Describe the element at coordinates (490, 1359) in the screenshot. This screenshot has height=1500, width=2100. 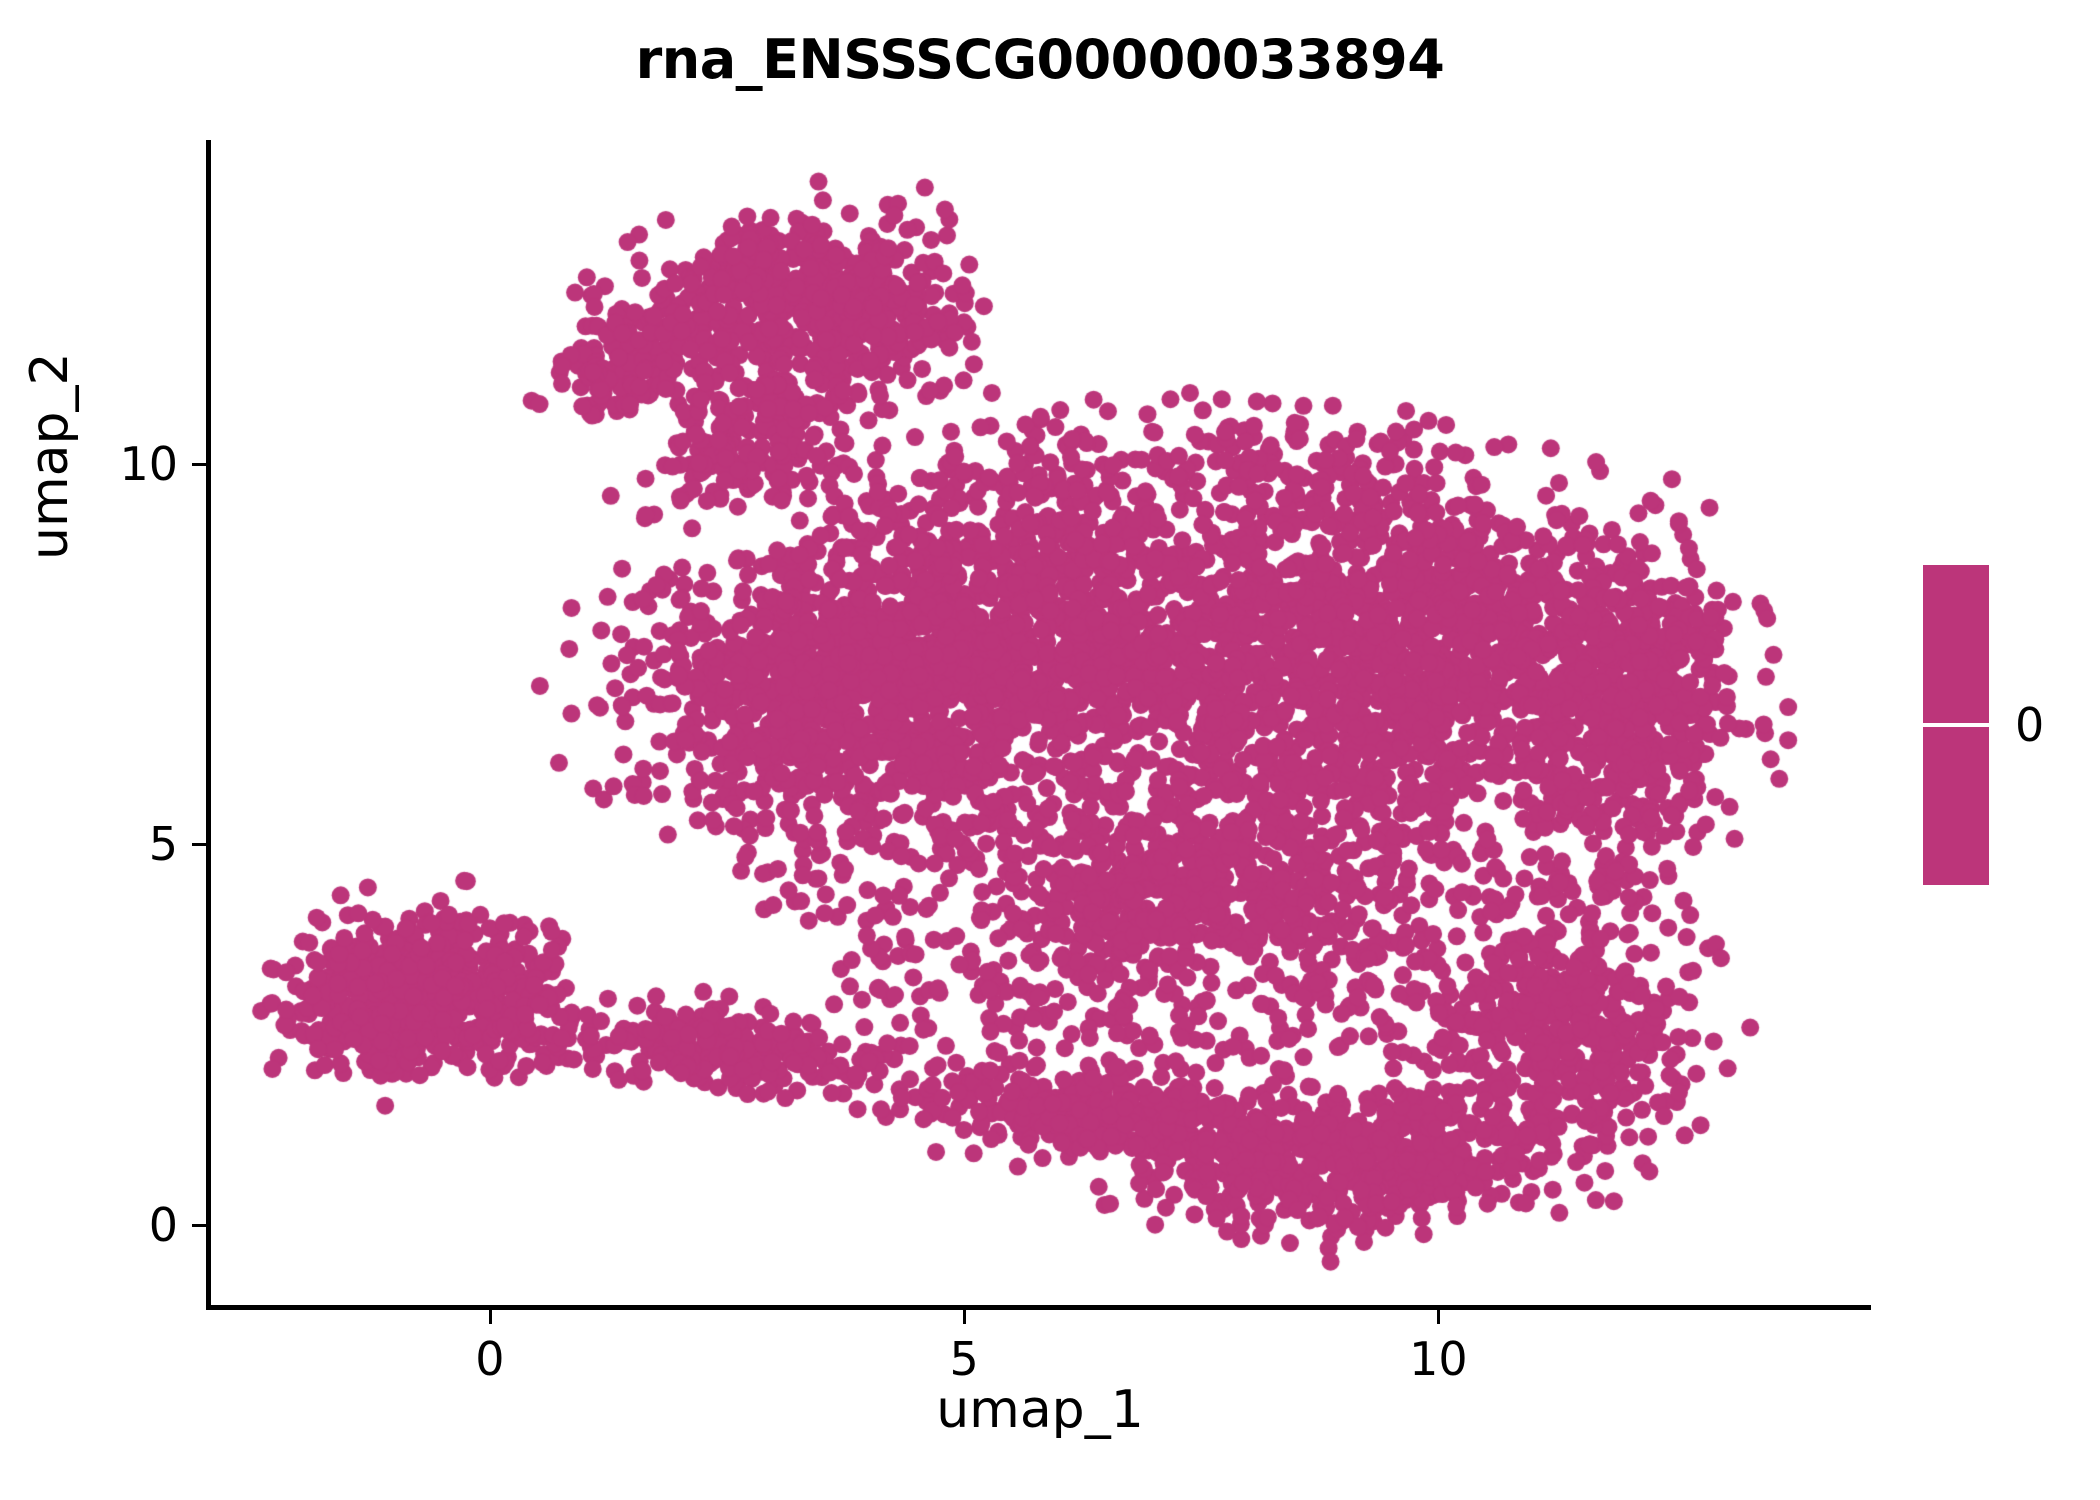
I see `x-tick-label: 0` at that location.